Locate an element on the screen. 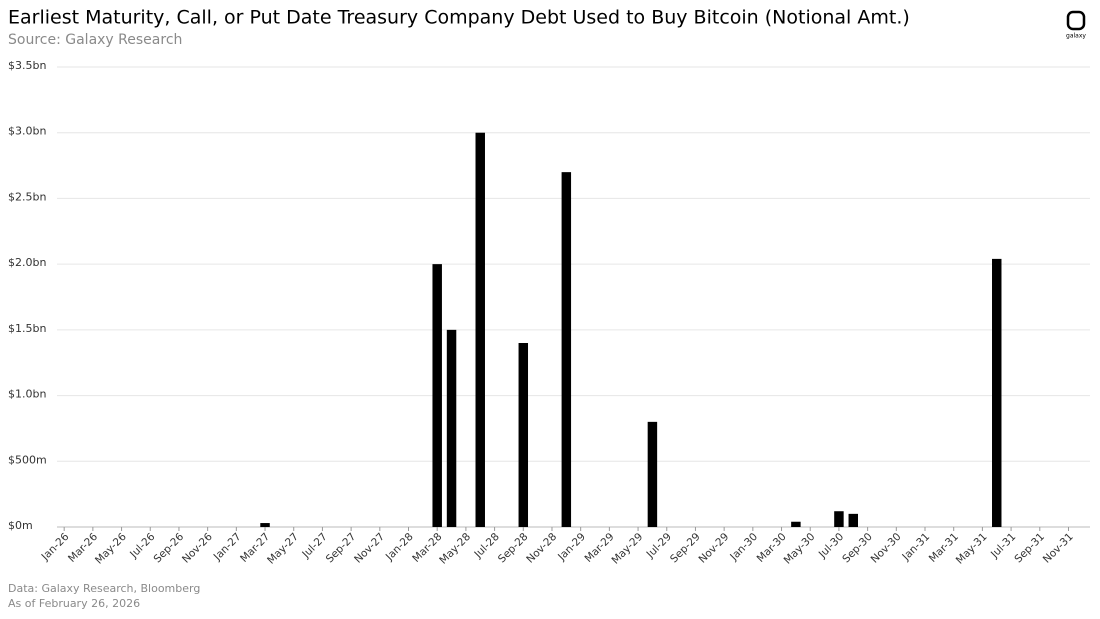 Image resolution: width=1100 pixels, height=619 pixels. x-tick-label: May-27 is located at coordinates (283, 549).